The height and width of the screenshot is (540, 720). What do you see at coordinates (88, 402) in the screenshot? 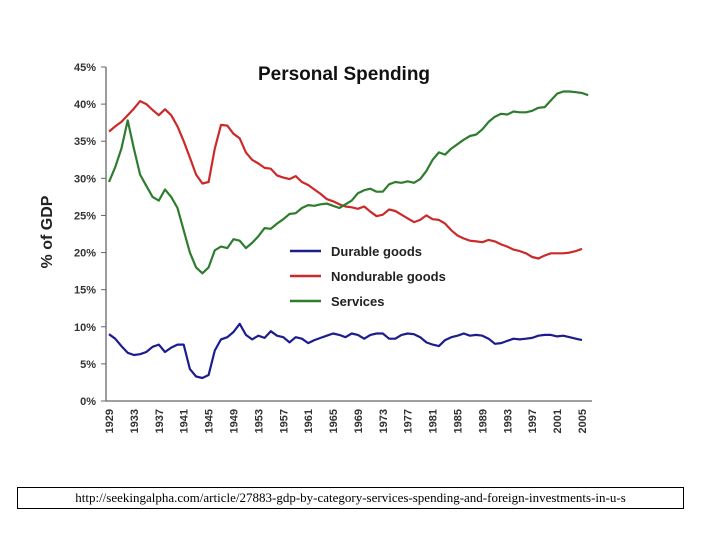
I see `y-tick-label: 0%` at bounding box center [88, 402].